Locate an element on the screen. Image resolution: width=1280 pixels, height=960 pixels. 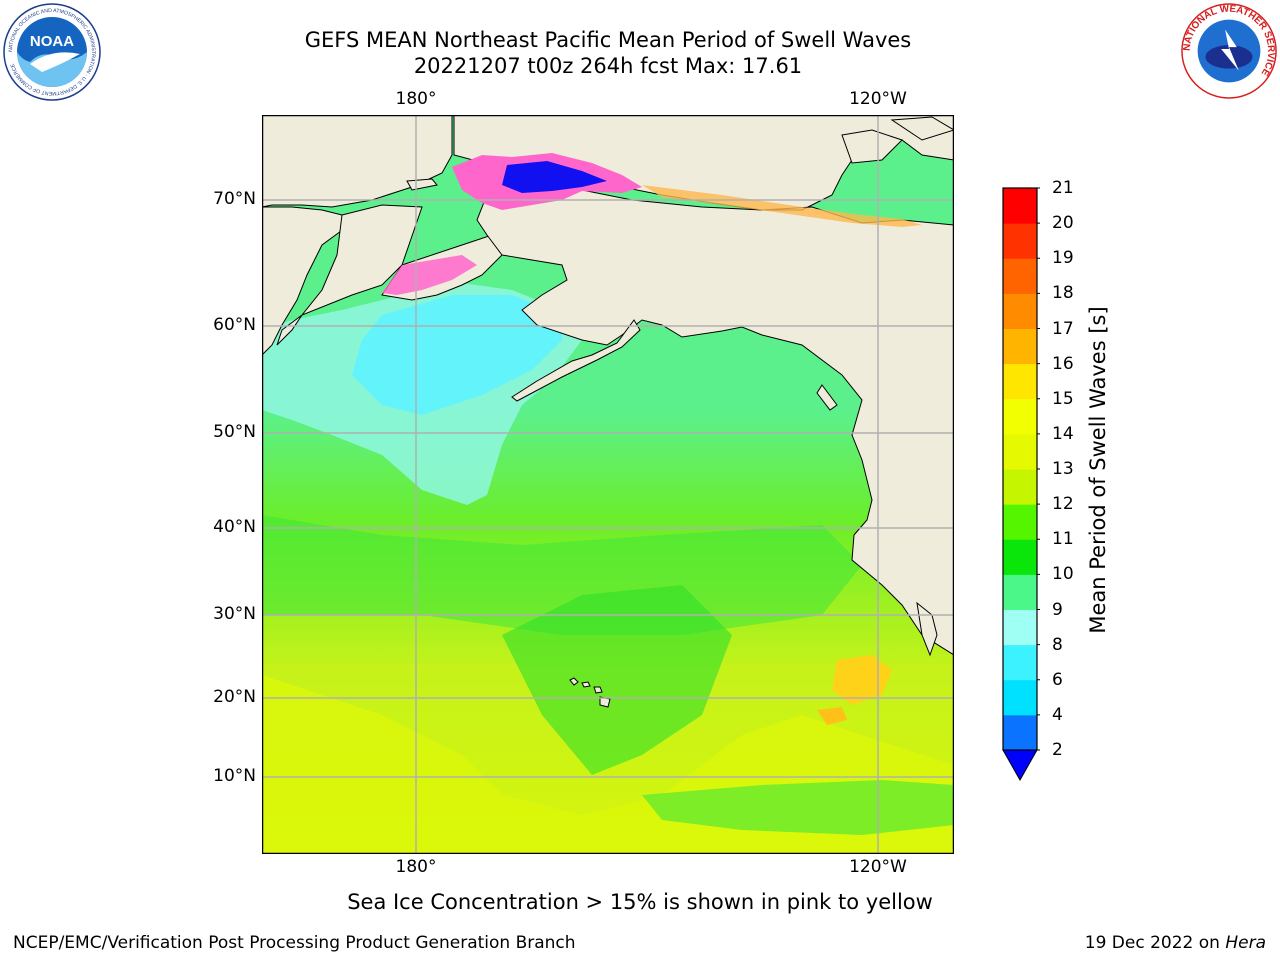
footer-date: 19 Dec 2022 on Hera is located at coordinates (1175, 943).